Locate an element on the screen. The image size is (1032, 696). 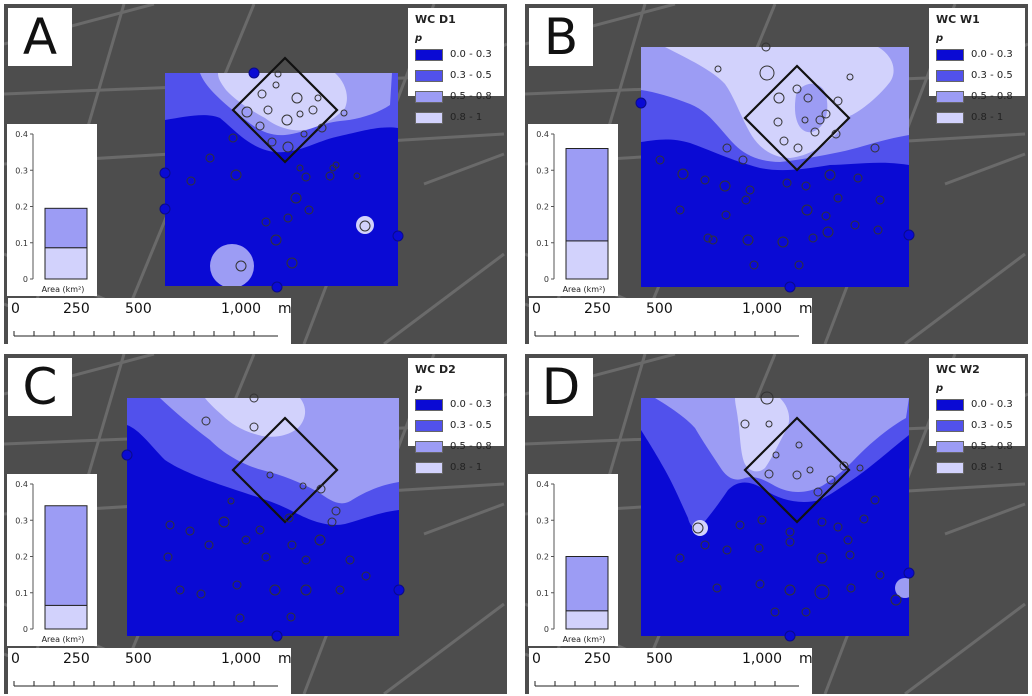
map-legend: WC W1 p 0.0 - 0.3 0.3 - 0.5 0.5 - 0.8 0.8 - 1 is located at coordinates (977, 66).